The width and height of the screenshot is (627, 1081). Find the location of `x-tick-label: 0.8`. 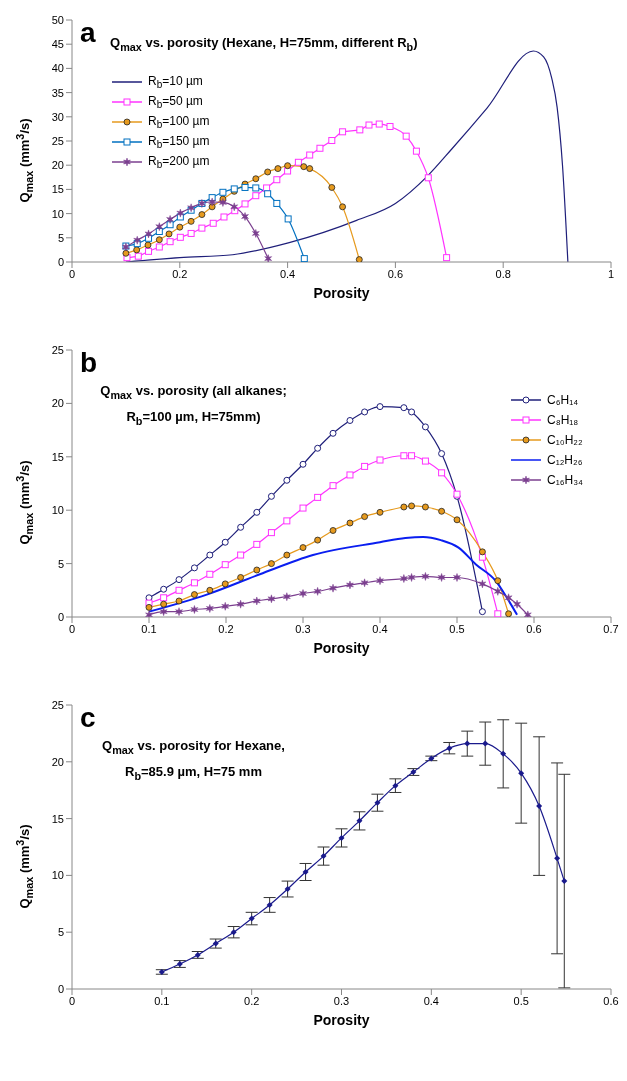

x-tick-label: 0.8 is located at coordinates (503, 273).